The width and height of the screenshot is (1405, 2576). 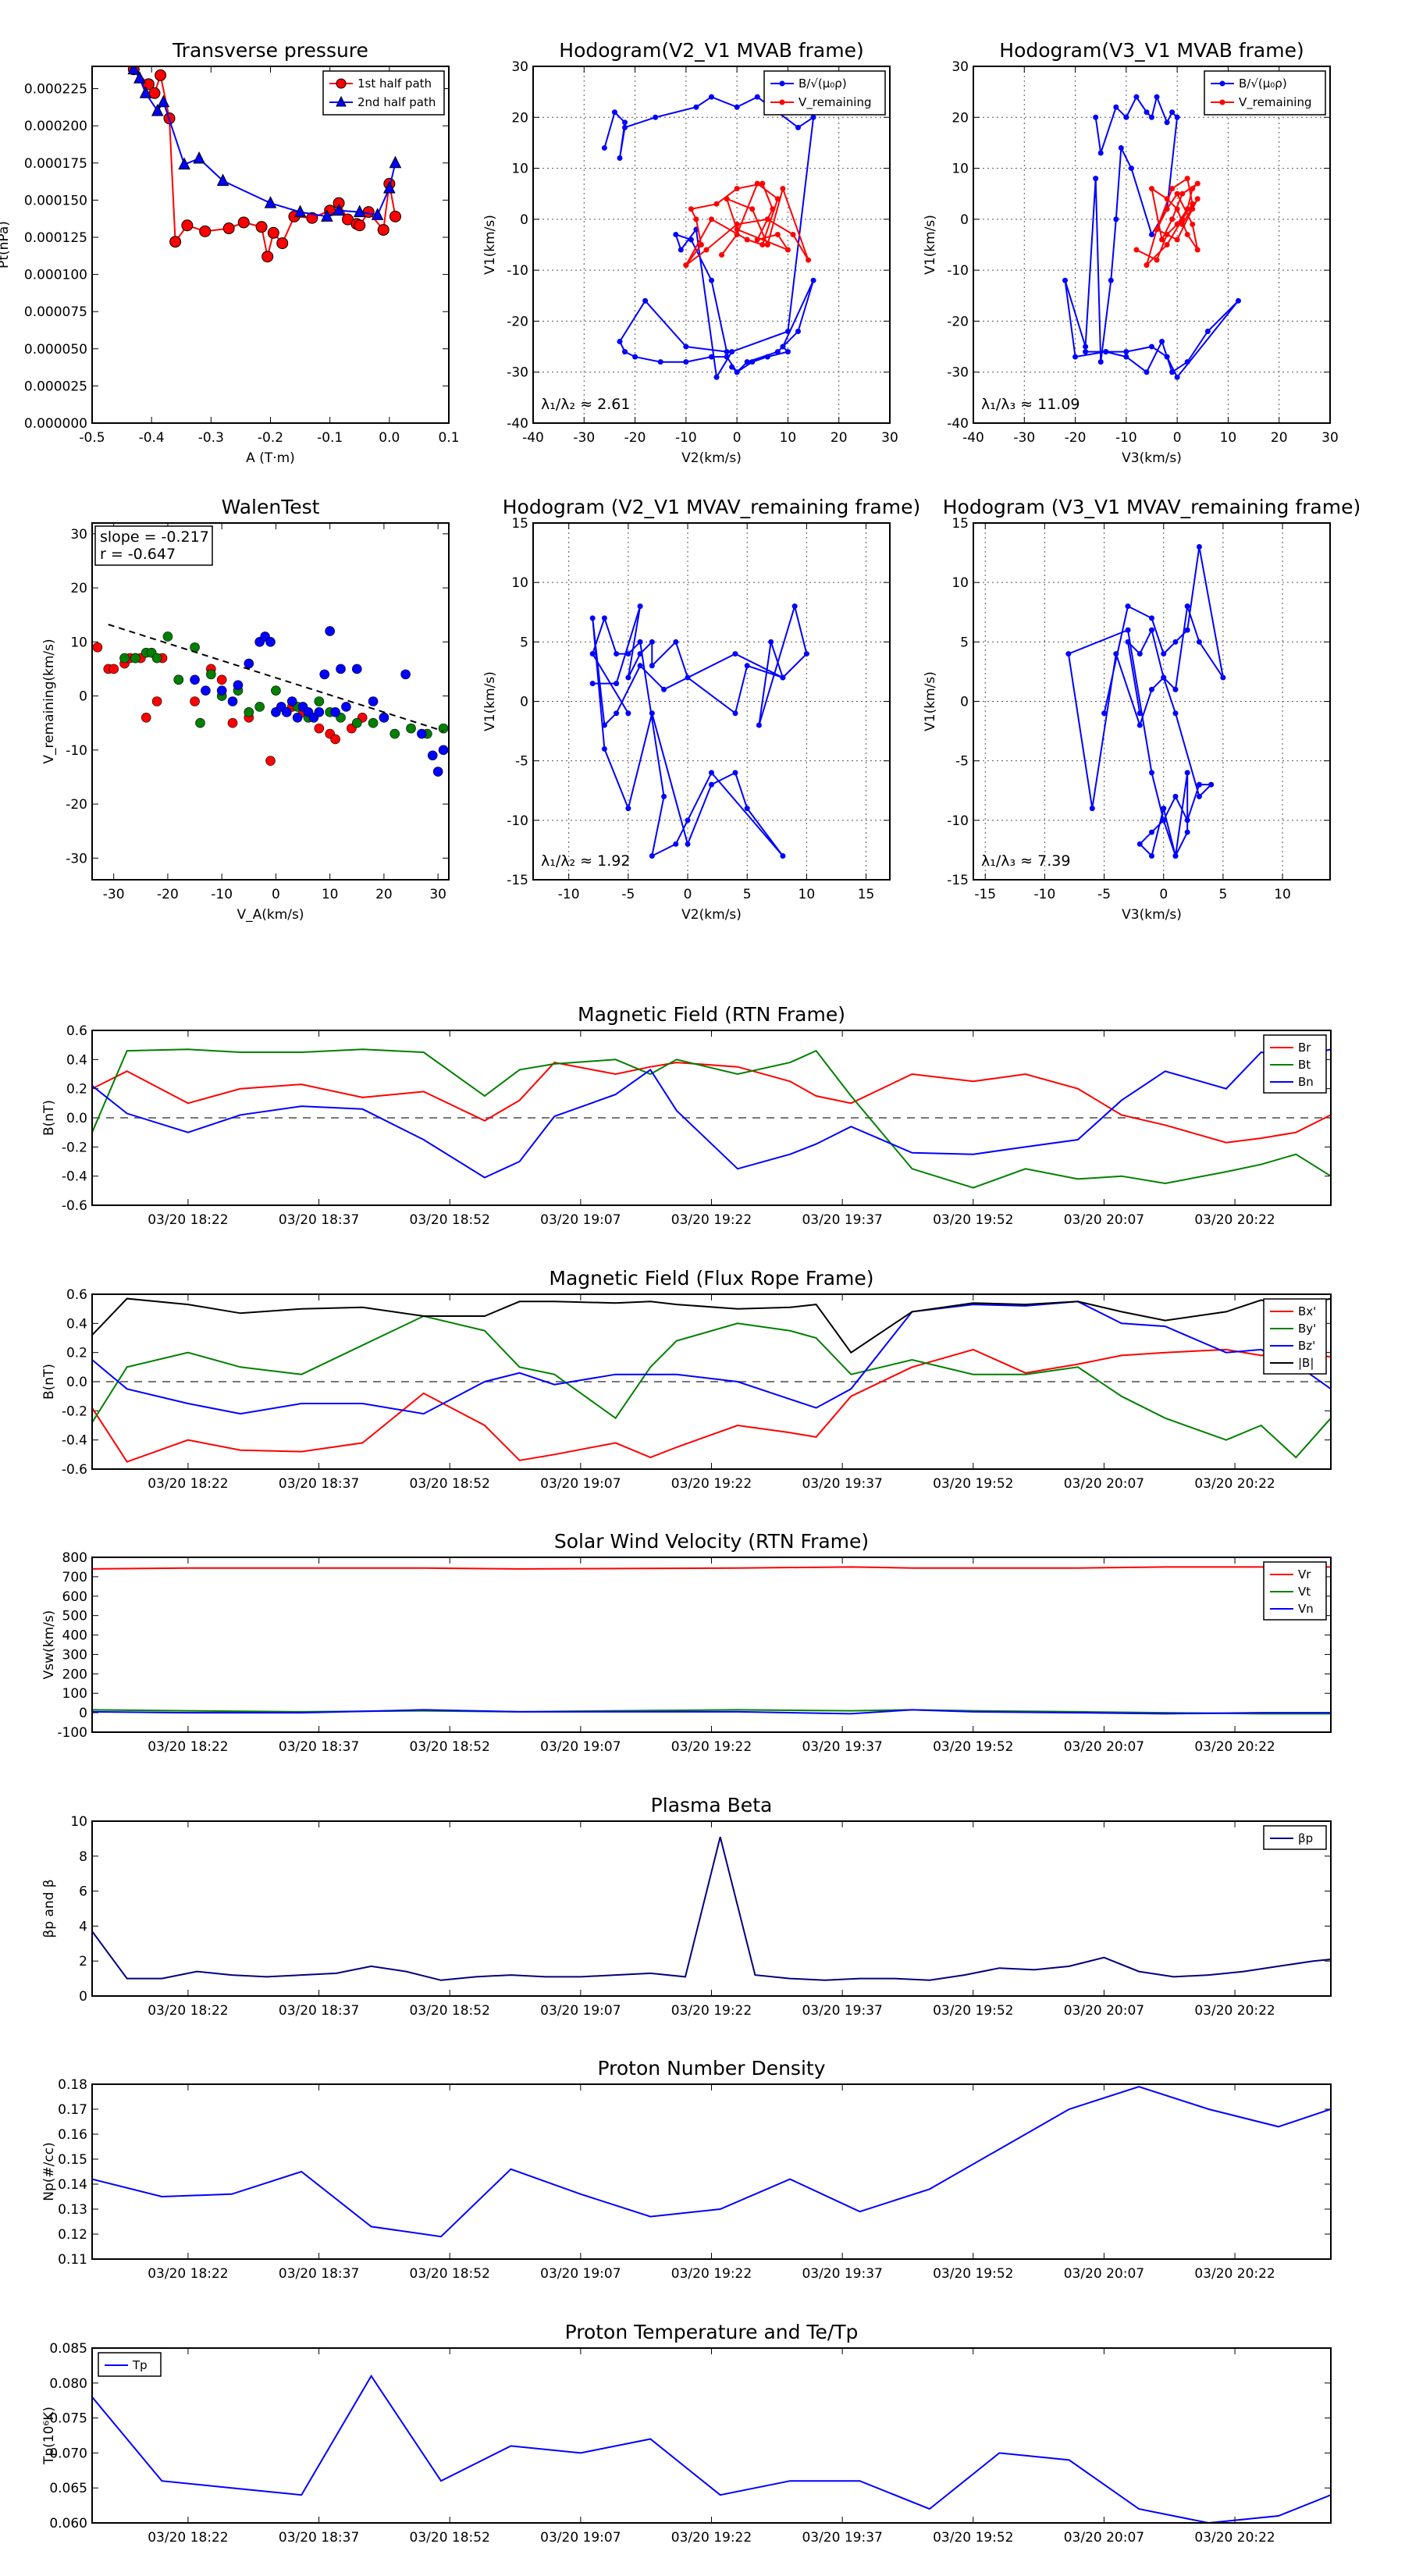 What do you see at coordinates (270, 51) in the screenshot?
I see `chart-title: Transverse pressure` at bounding box center [270, 51].